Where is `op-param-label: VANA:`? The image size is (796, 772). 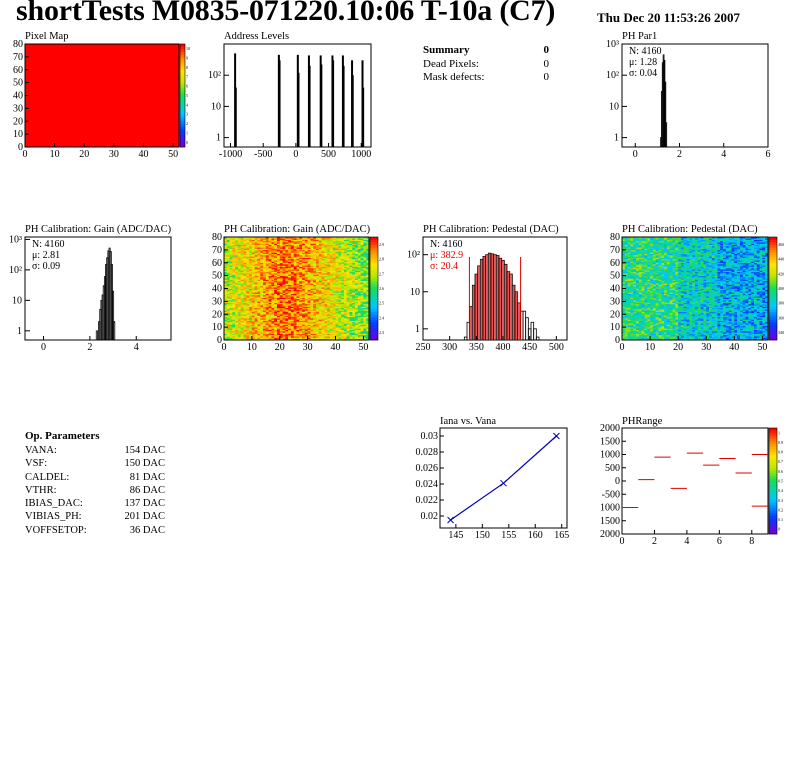 op-param-label: VANA: is located at coordinates (41, 450).